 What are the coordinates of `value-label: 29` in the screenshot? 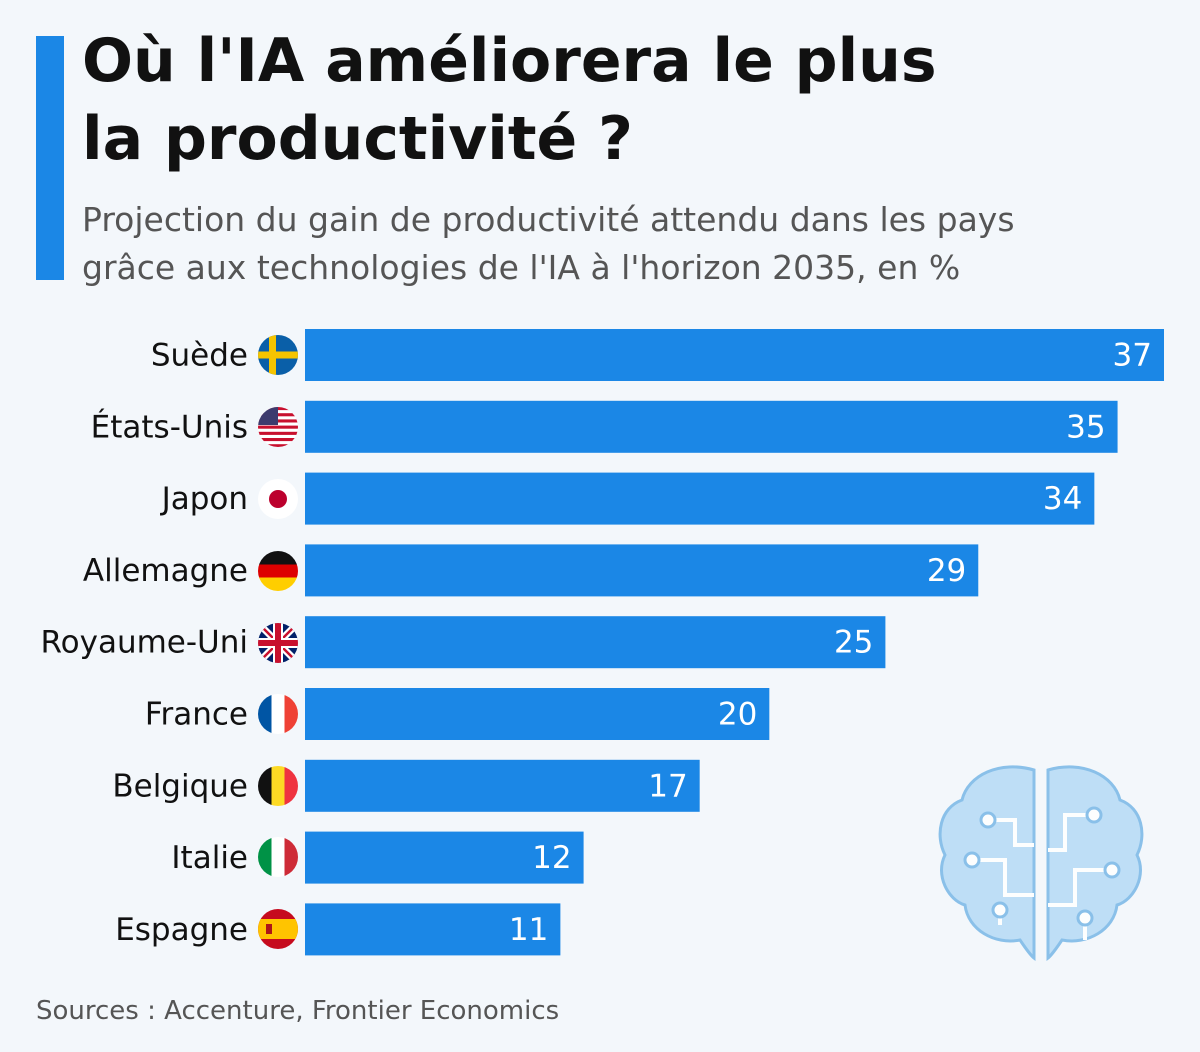 It's located at (946, 571).